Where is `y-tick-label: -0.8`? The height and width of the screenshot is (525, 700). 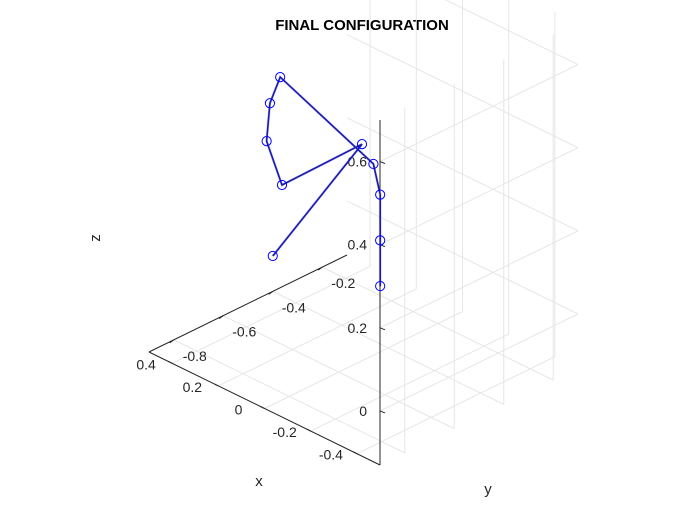
y-tick-label: -0.8 is located at coordinates (195, 356).